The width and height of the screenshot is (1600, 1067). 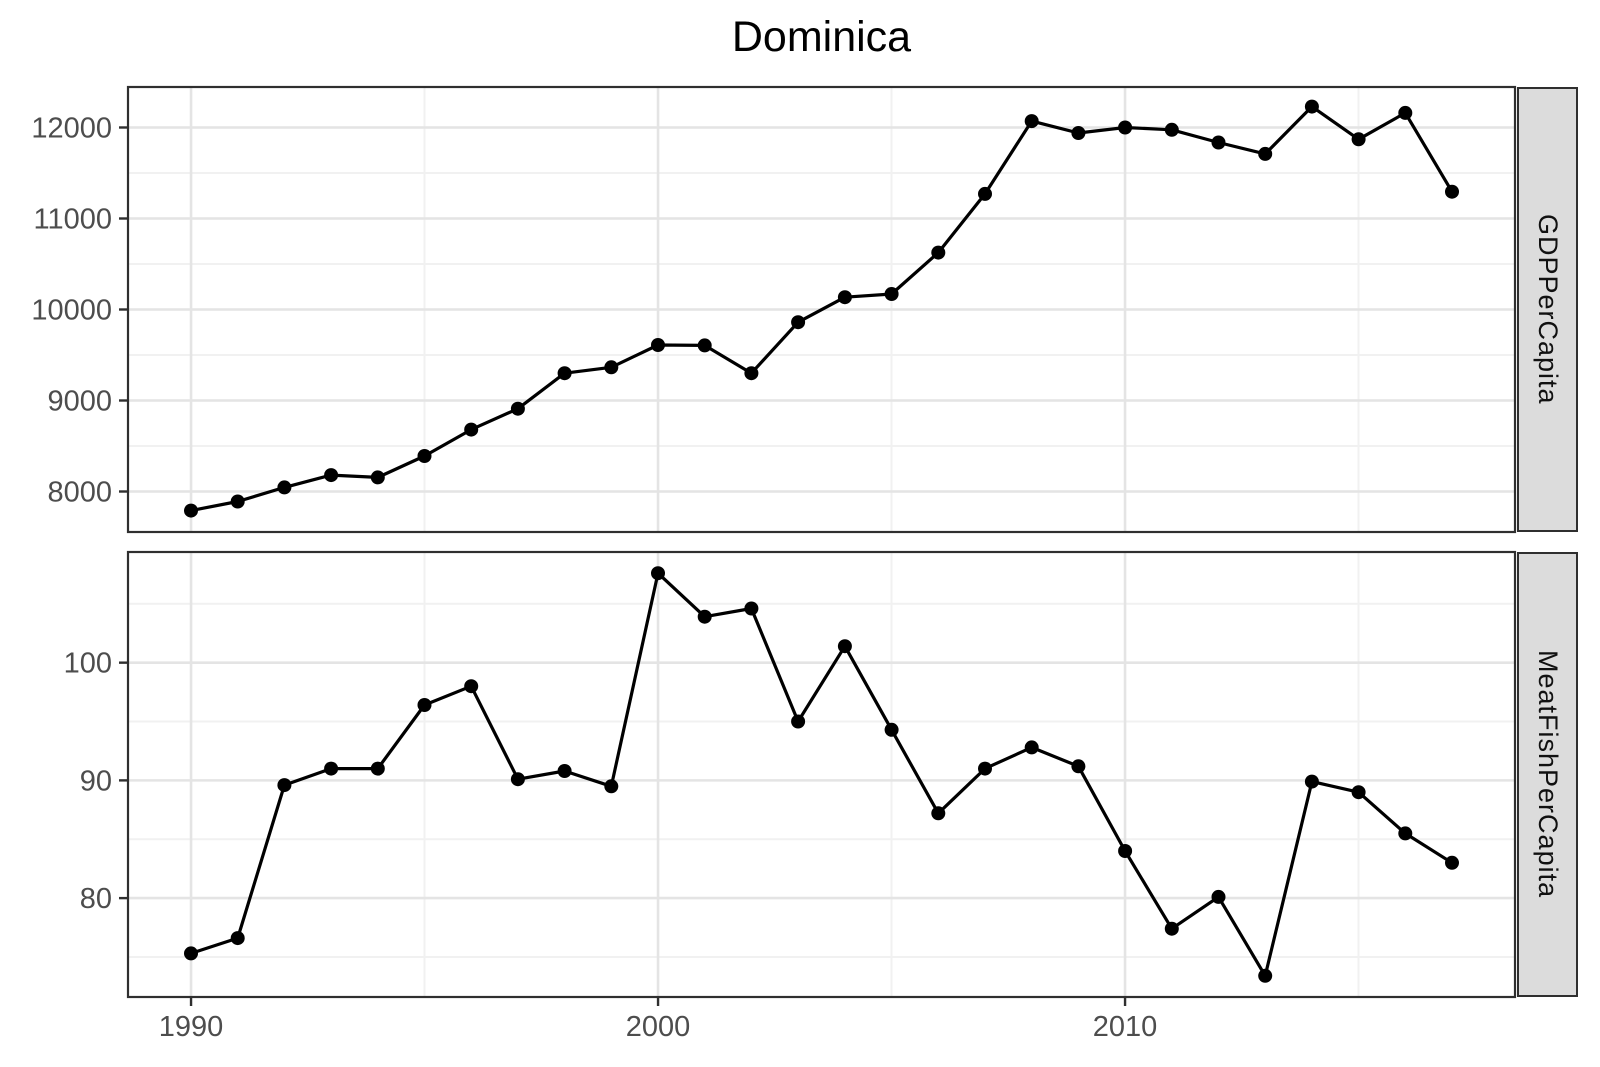 I want to click on x-axis: 1990 2000 2010, so click(x=658, y=1020).